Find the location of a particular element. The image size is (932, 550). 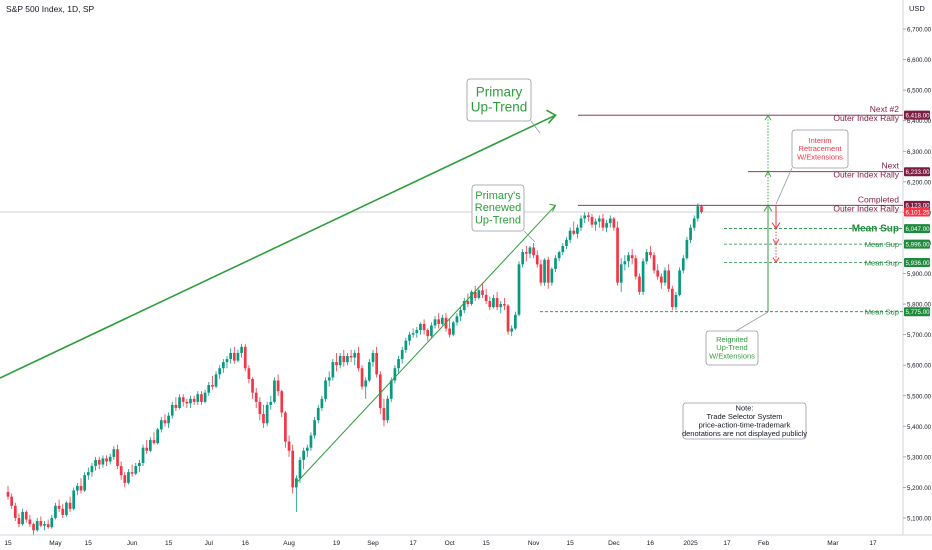

time-tick-label: 17 is located at coordinates (873, 543).